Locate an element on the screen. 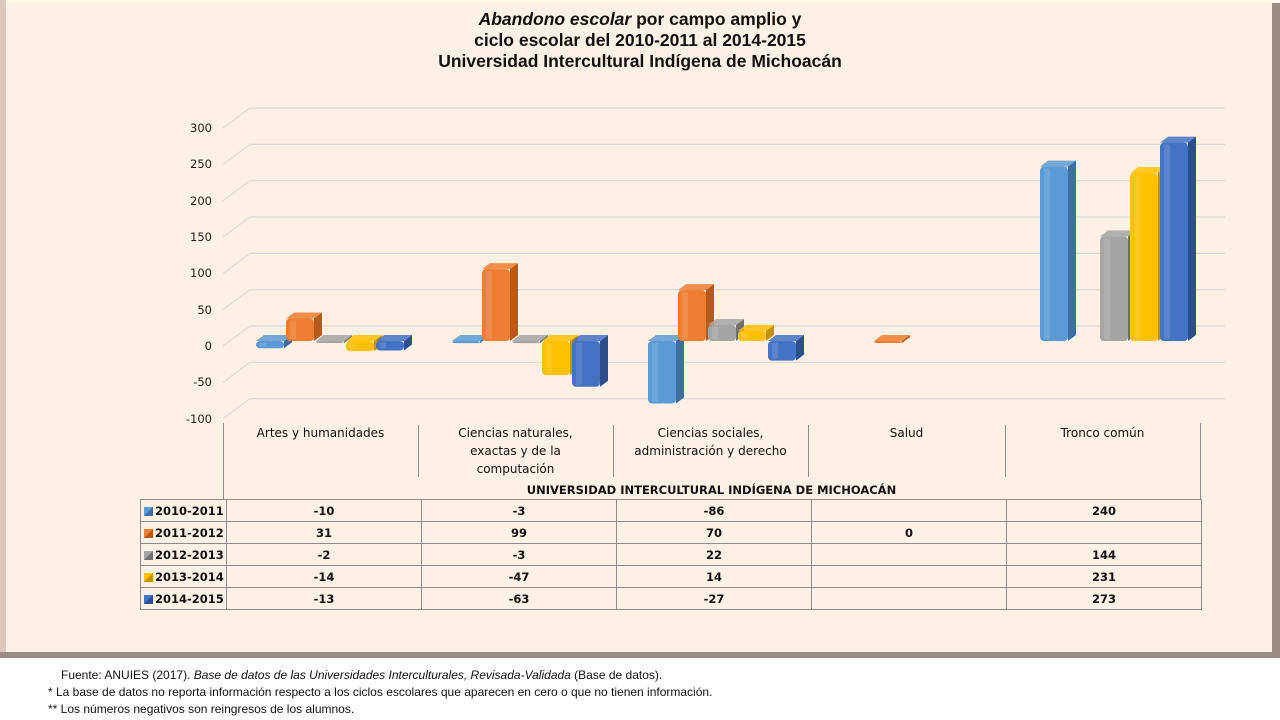  table-cell: 240 is located at coordinates (1104, 510).